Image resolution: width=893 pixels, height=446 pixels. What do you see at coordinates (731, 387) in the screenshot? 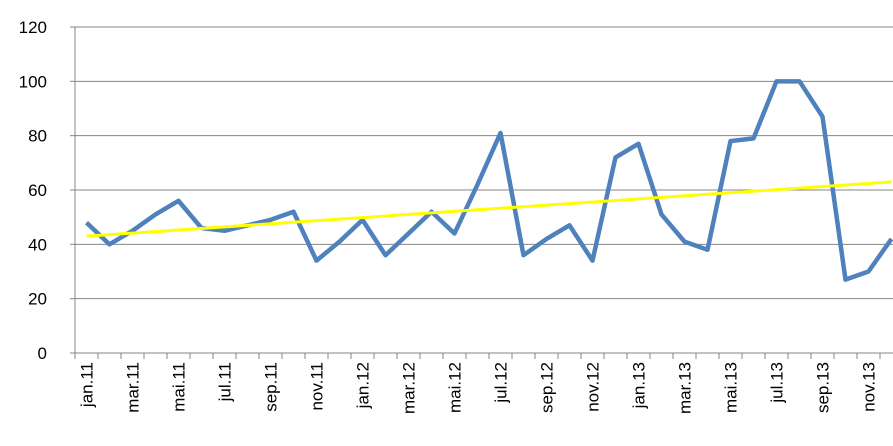
I see `x-tick-label: mai.13` at bounding box center [731, 387].